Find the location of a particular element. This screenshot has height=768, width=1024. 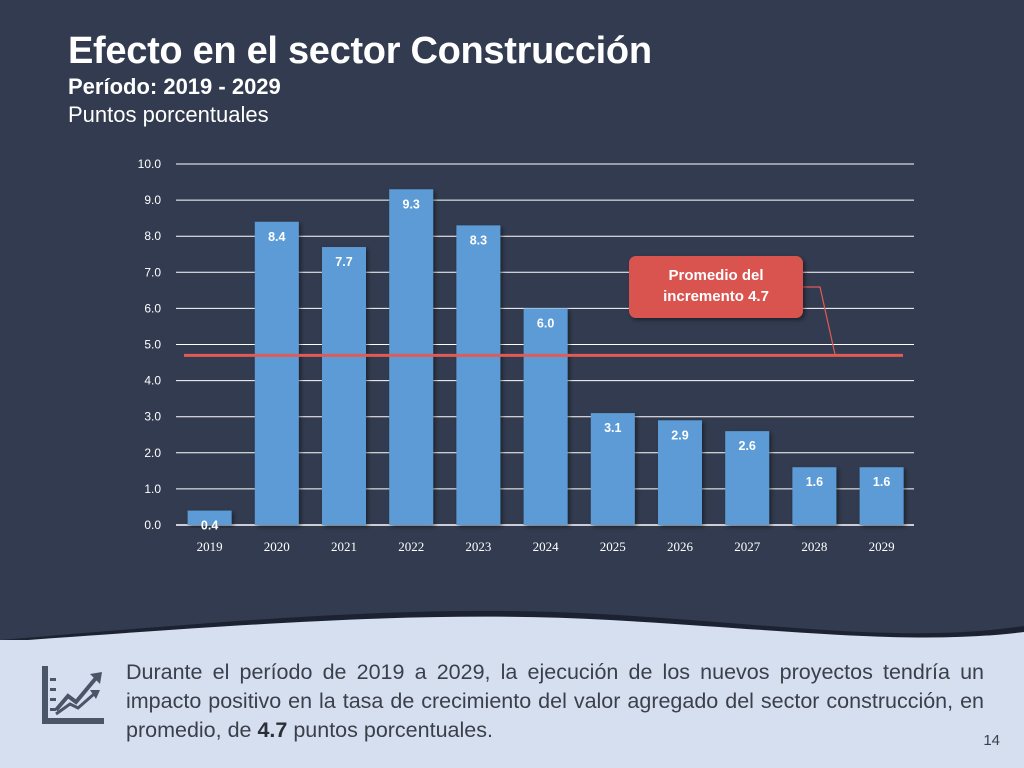

data-label: 3.1 is located at coordinates (612, 428).